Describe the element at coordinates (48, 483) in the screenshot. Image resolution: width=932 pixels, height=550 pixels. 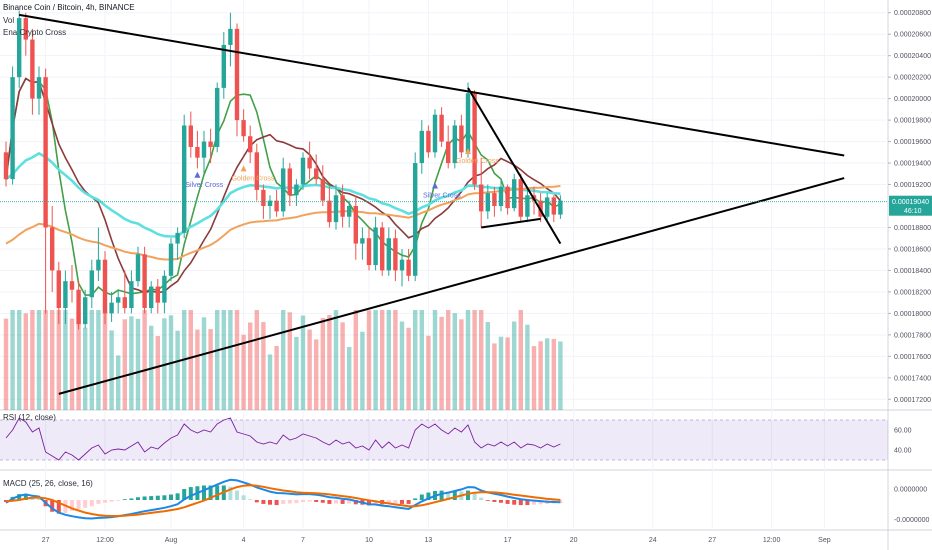
I see `macd-legend: MACD (25, 26, close, 16)` at that location.